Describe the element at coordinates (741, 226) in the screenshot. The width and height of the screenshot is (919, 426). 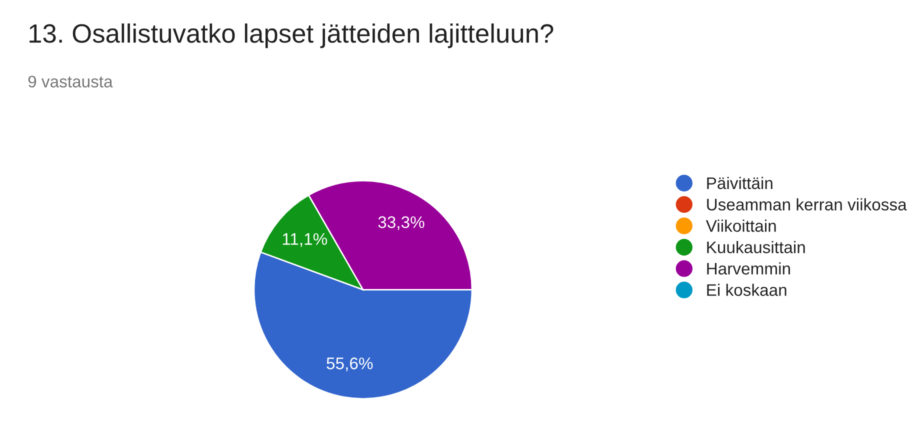
I see `legend-label: Viikoittain` at that location.